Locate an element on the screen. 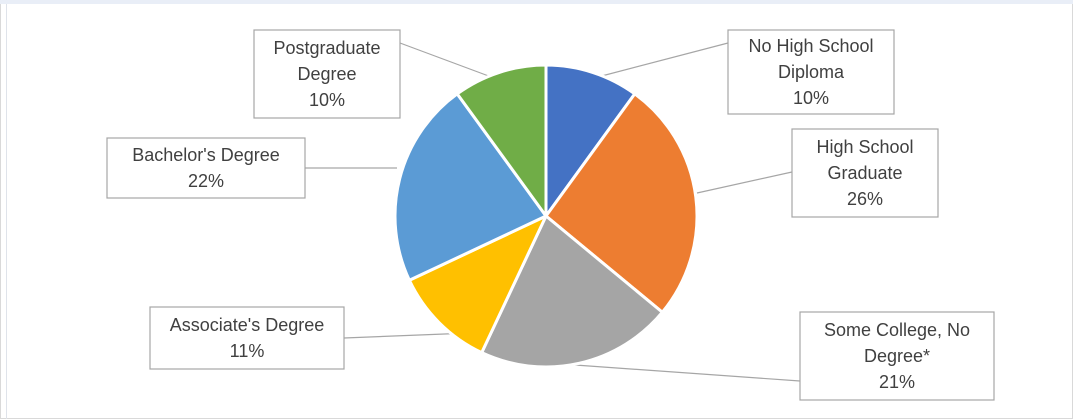 The image size is (1073, 419). callout-label-line-1: Graduate is located at coordinates (864, 173).